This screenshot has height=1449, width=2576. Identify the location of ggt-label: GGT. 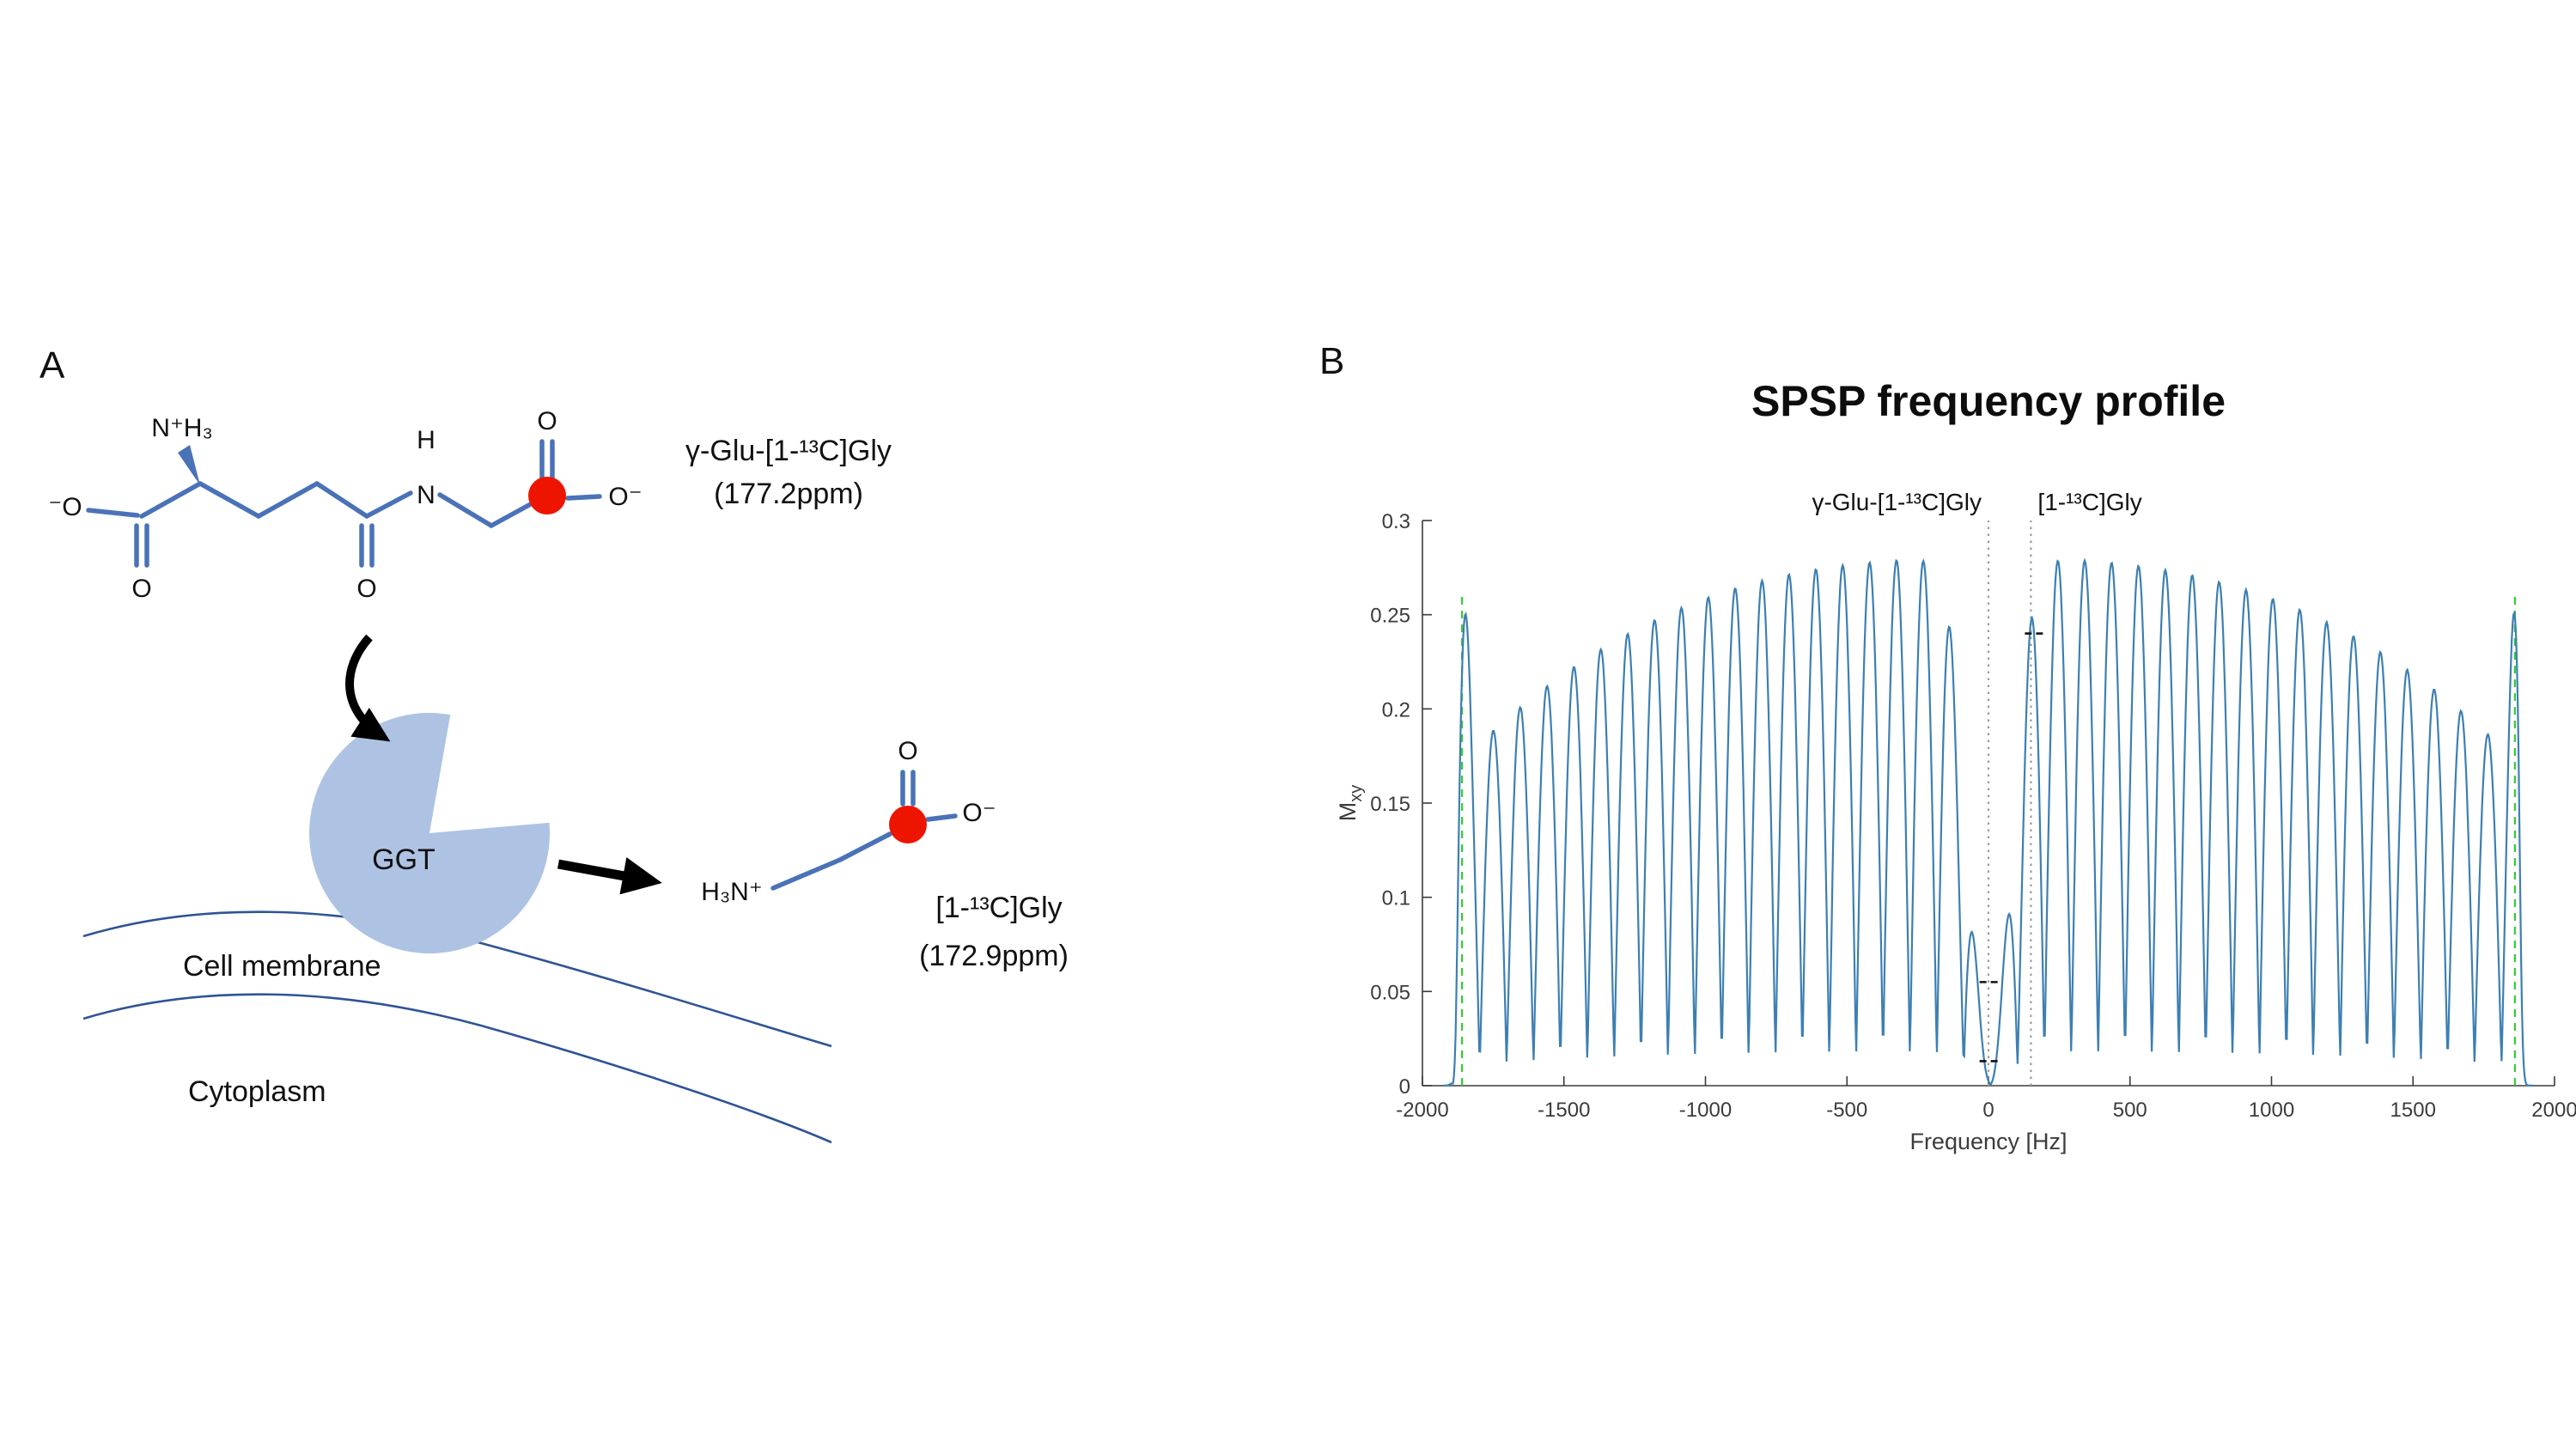
(403, 859).